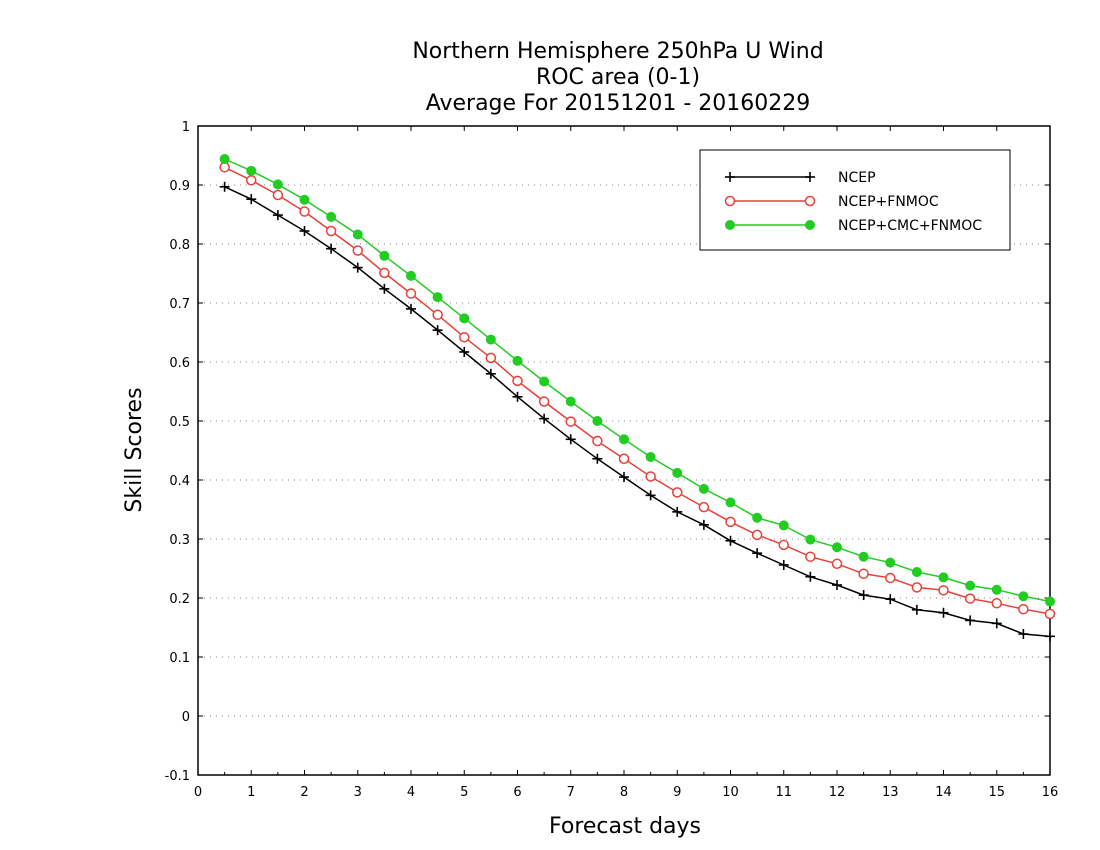  I want to click on y-axis-label: Skill Scores, so click(134, 449).